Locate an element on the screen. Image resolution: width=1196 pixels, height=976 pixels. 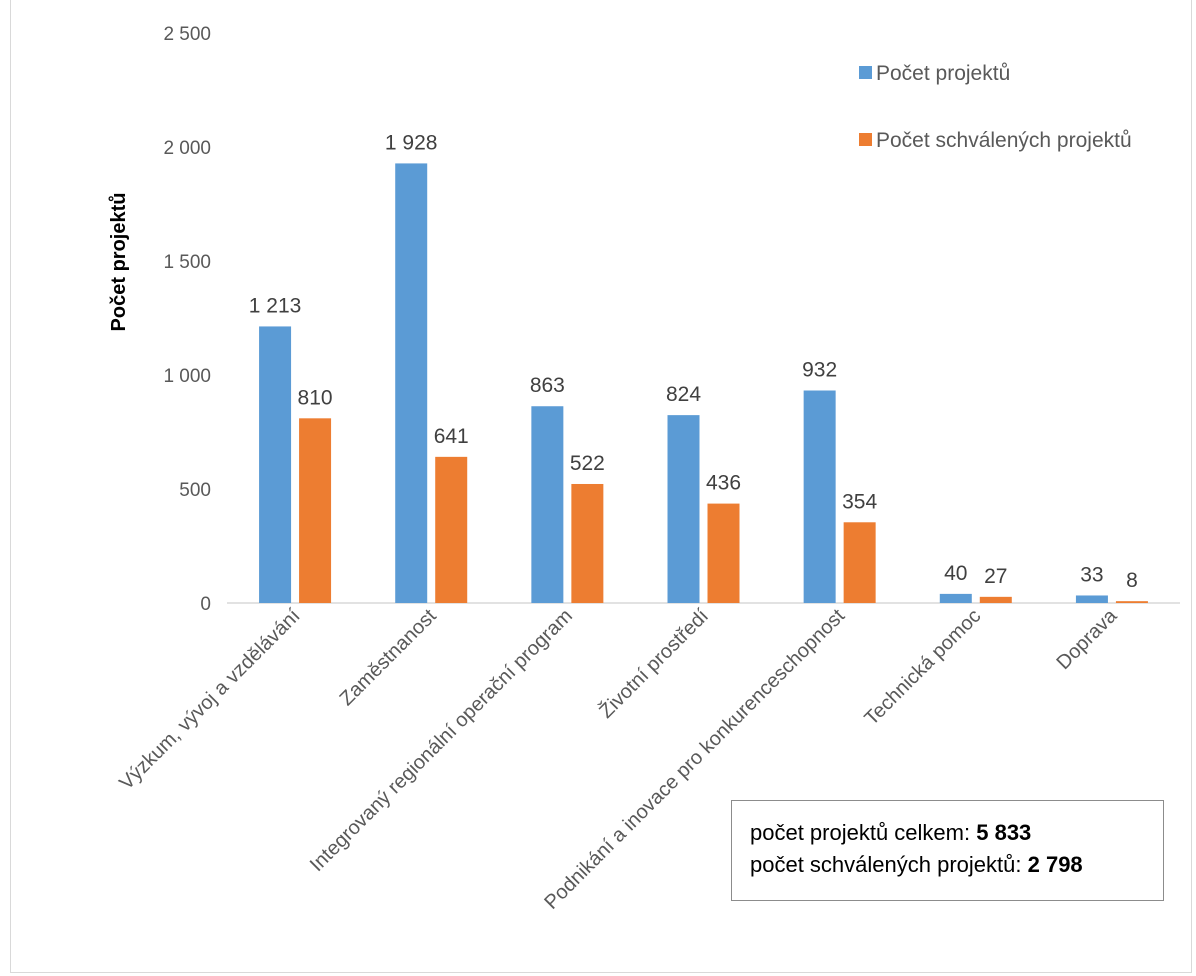
data-label: 810 is located at coordinates (315, 397).